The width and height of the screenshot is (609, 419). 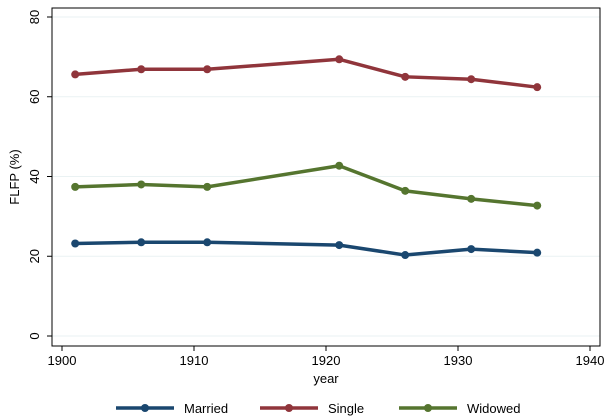 I want to click on legend-label-widowed: Widowed, so click(x=493, y=408).